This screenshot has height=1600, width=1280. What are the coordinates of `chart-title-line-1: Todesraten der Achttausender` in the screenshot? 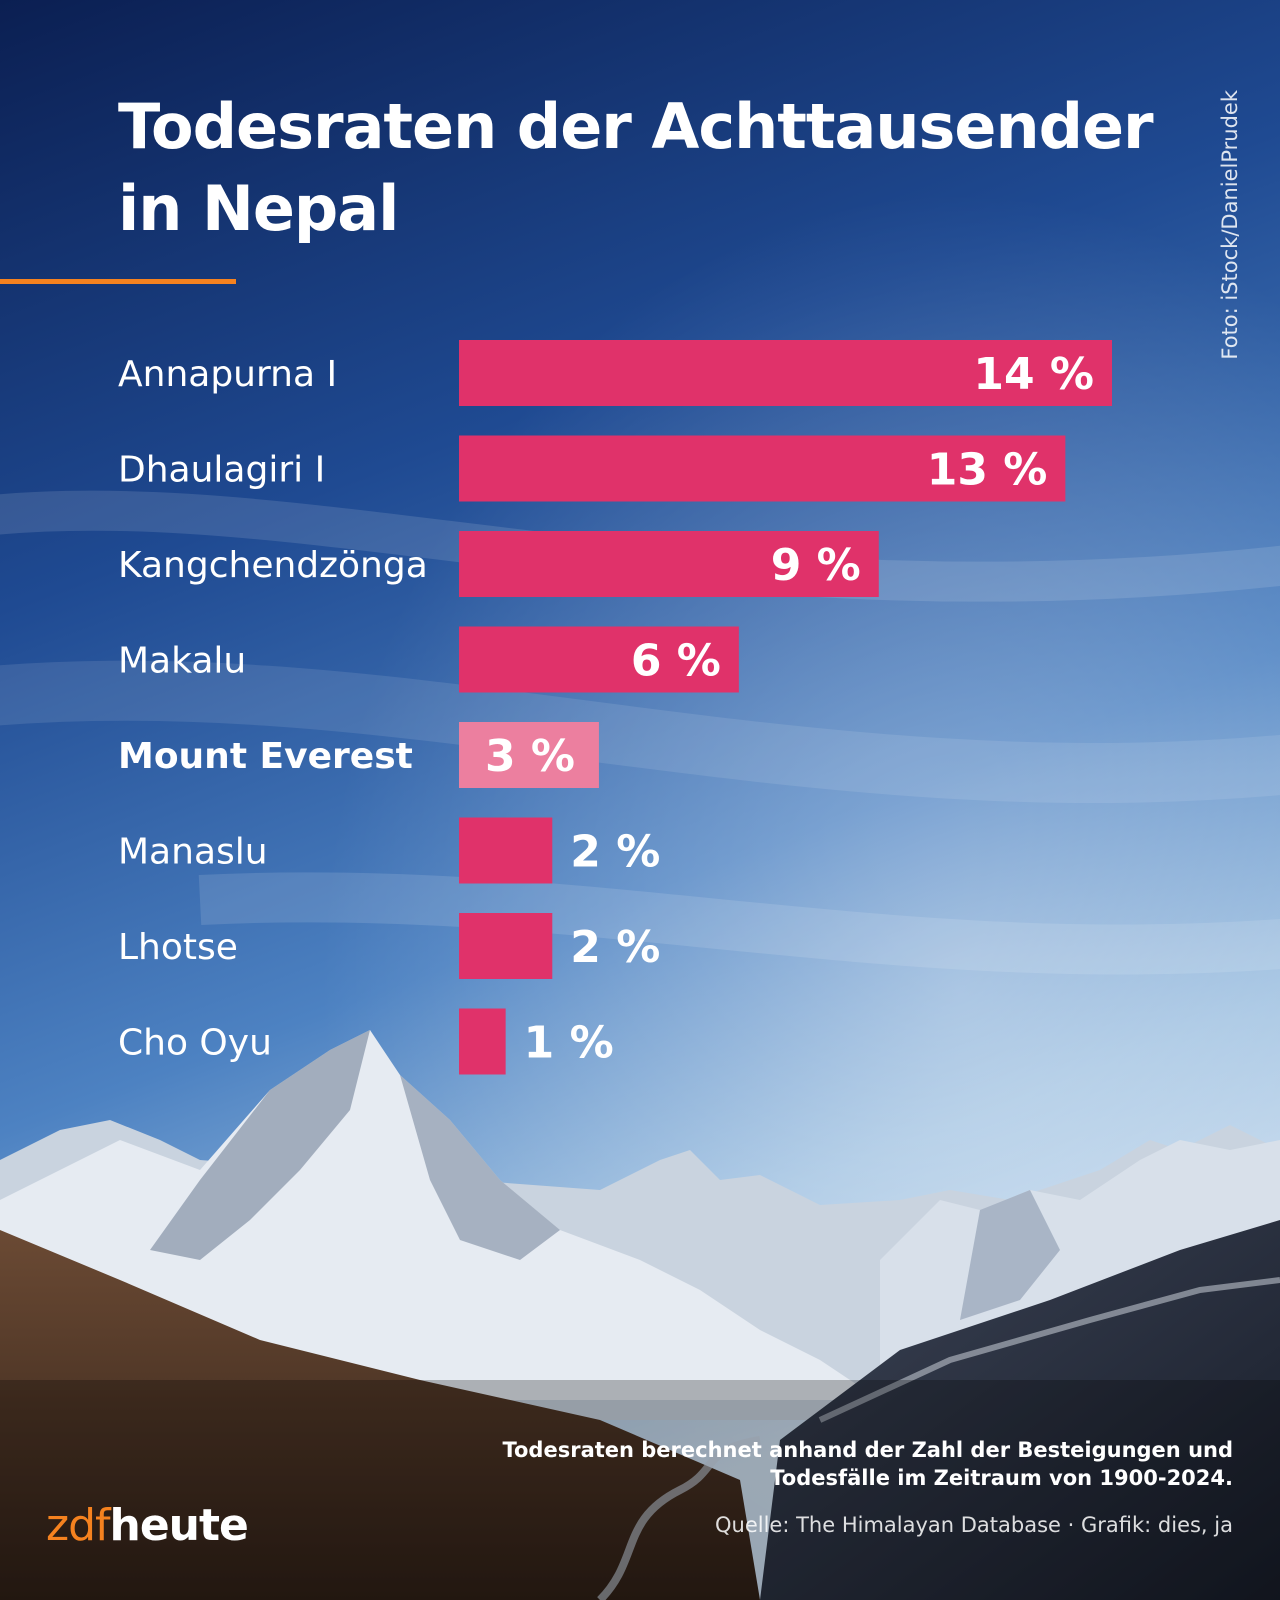 It's located at (636, 126).